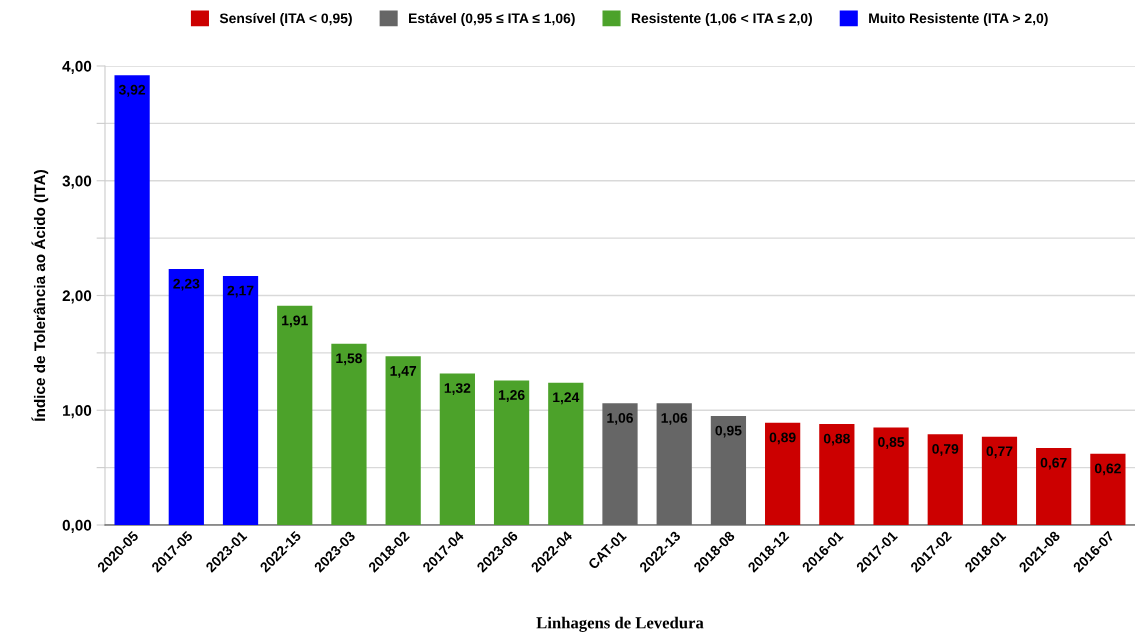 This screenshot has width=1135, height=637. Describe the element at coordinates (1053, 463) in the screenshot. I see `data-label: 0,67` at that location.